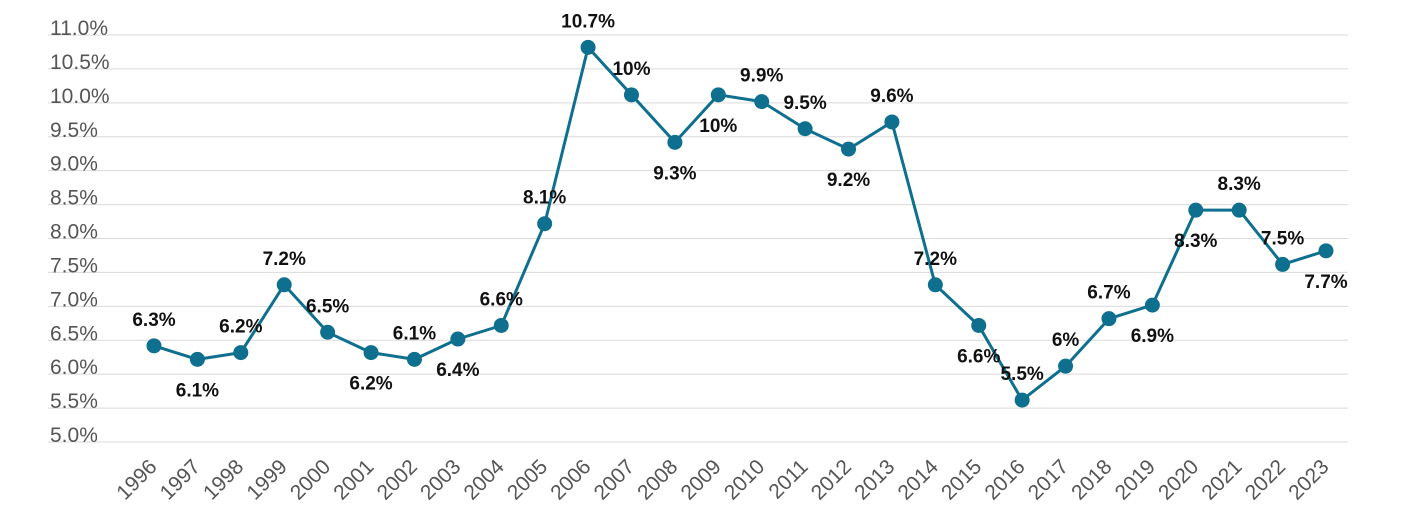  What do you see at coordinates (266, 479) in the screenshot?
I see `x-tick-label: 1999` at bounding box center [266, 479].